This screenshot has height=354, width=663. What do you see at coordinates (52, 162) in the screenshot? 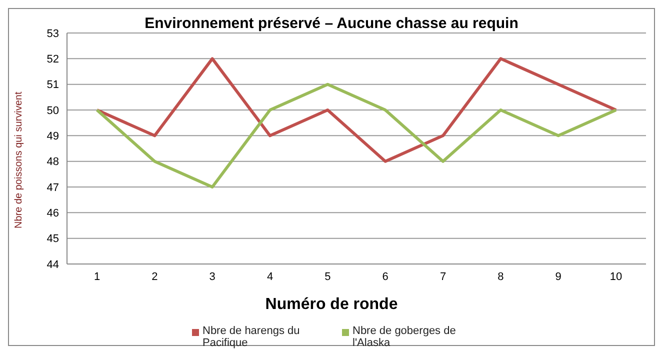
I see `y-tick-label: 48` at bounding box center [52, 162].